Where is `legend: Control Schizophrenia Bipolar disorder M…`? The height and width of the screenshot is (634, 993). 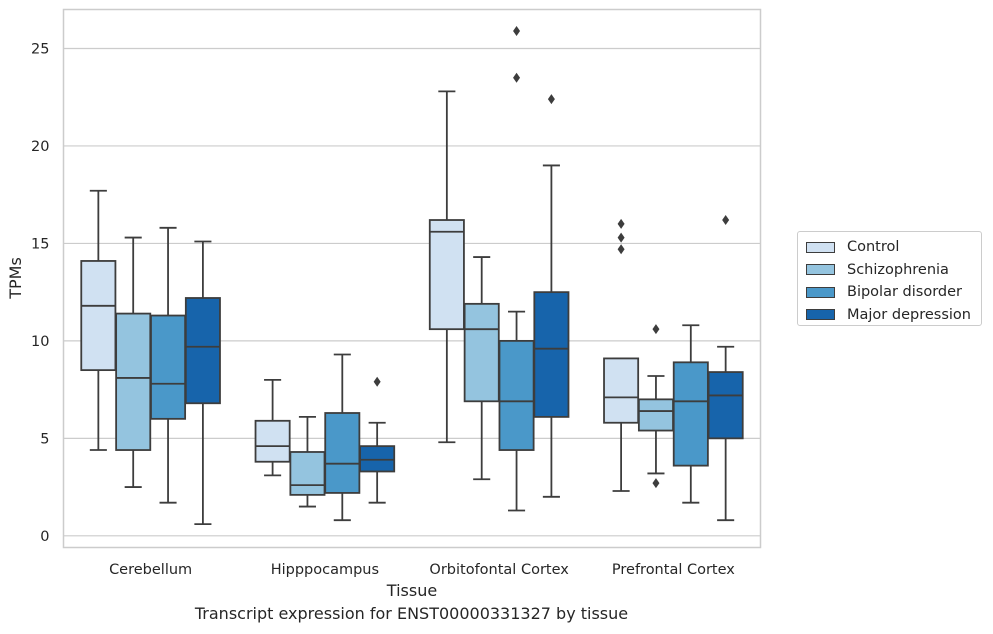
legend: Control Schizophrenia Bipolar disorder M… is located at coordinates (889, 278).